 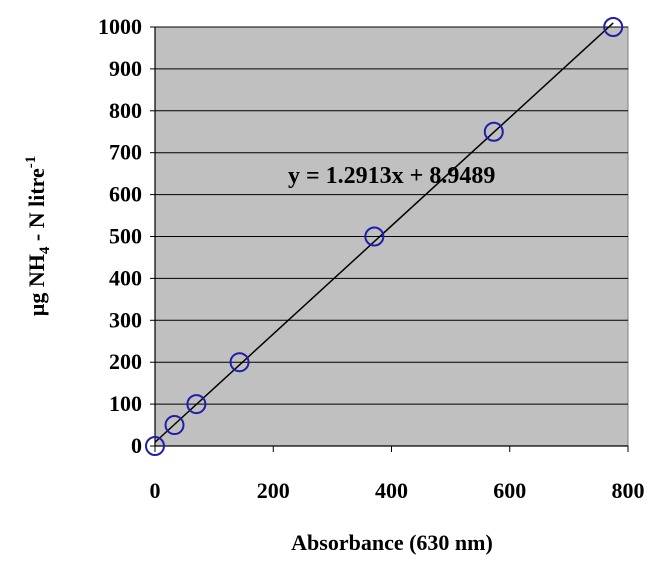 I want to click on y-axis-title-prefix: µg NH, so click(x=36, y=285).